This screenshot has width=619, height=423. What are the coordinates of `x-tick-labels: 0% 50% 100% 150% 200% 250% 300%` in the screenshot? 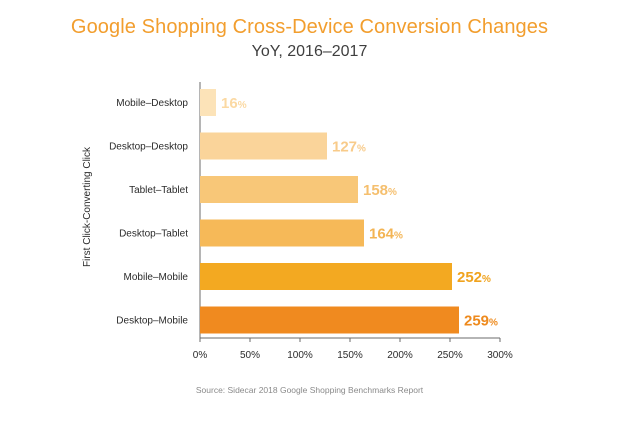 It's located at (353, 349).